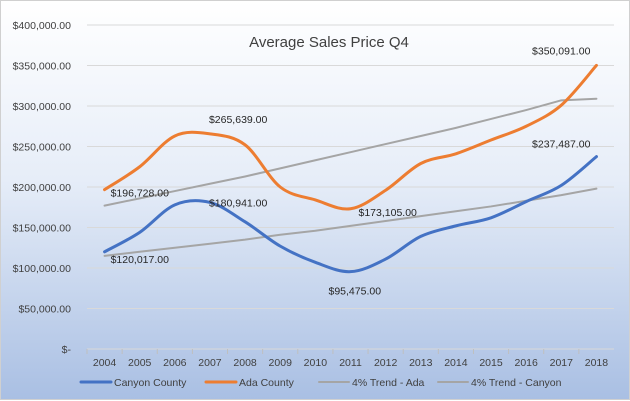 The height and width of the screenshot is (401, 630). What do you see at coordinates (388, 383) in the screenshot?
I see `legend-label: 4% Trend - Ada` at bounding box center [388, 383].